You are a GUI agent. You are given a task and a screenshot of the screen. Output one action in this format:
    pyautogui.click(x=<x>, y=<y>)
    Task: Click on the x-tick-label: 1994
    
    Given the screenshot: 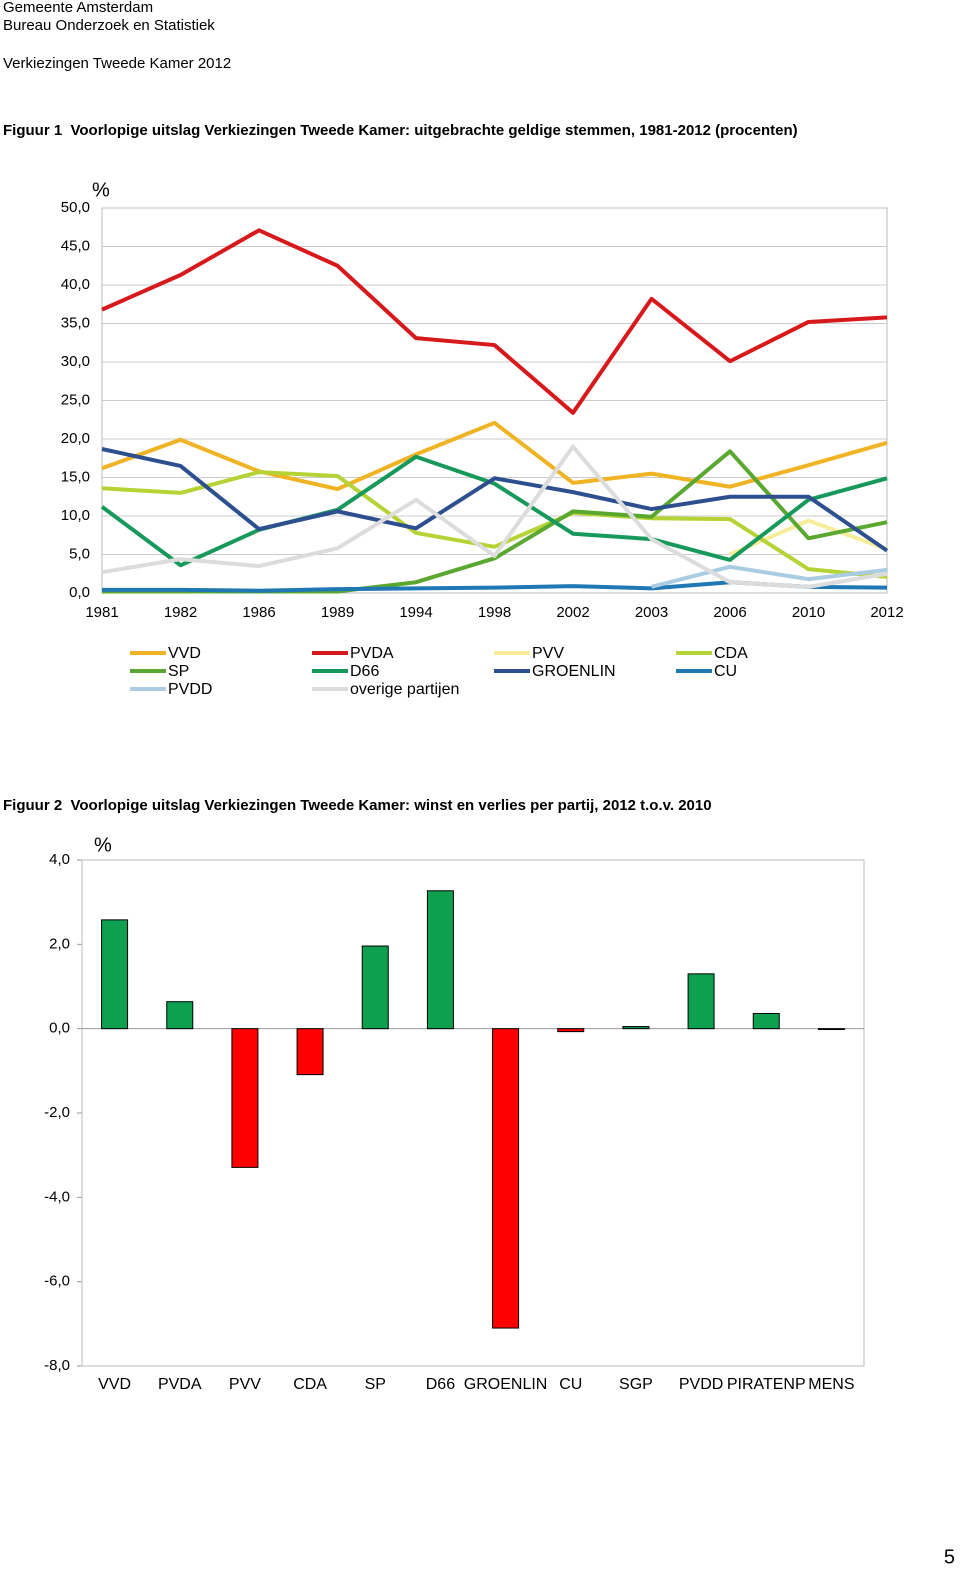 What is the action you would take?
    pyautogui.click(x=415, y=612)
    